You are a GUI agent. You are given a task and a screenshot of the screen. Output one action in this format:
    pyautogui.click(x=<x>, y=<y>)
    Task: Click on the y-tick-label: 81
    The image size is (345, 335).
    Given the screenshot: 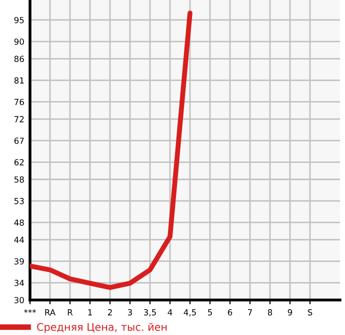 What is the action you would take?
    pyautogui.click(x=19, y=80)
    